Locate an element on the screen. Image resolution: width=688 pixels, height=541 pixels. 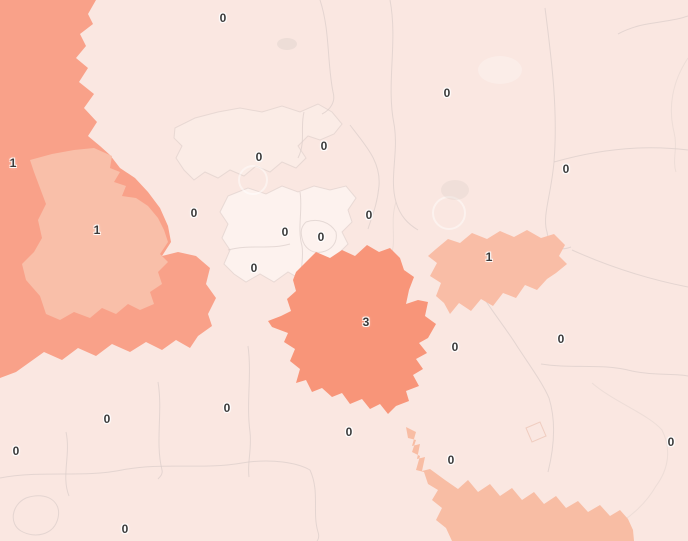
settlement-outline-detail is located at coordinates (536, 432).